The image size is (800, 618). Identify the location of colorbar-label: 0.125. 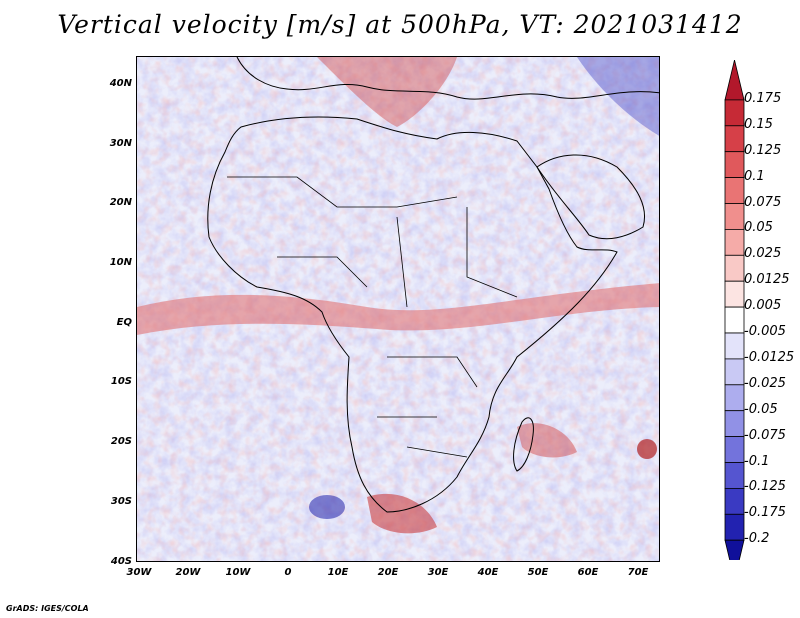
(763, 150).